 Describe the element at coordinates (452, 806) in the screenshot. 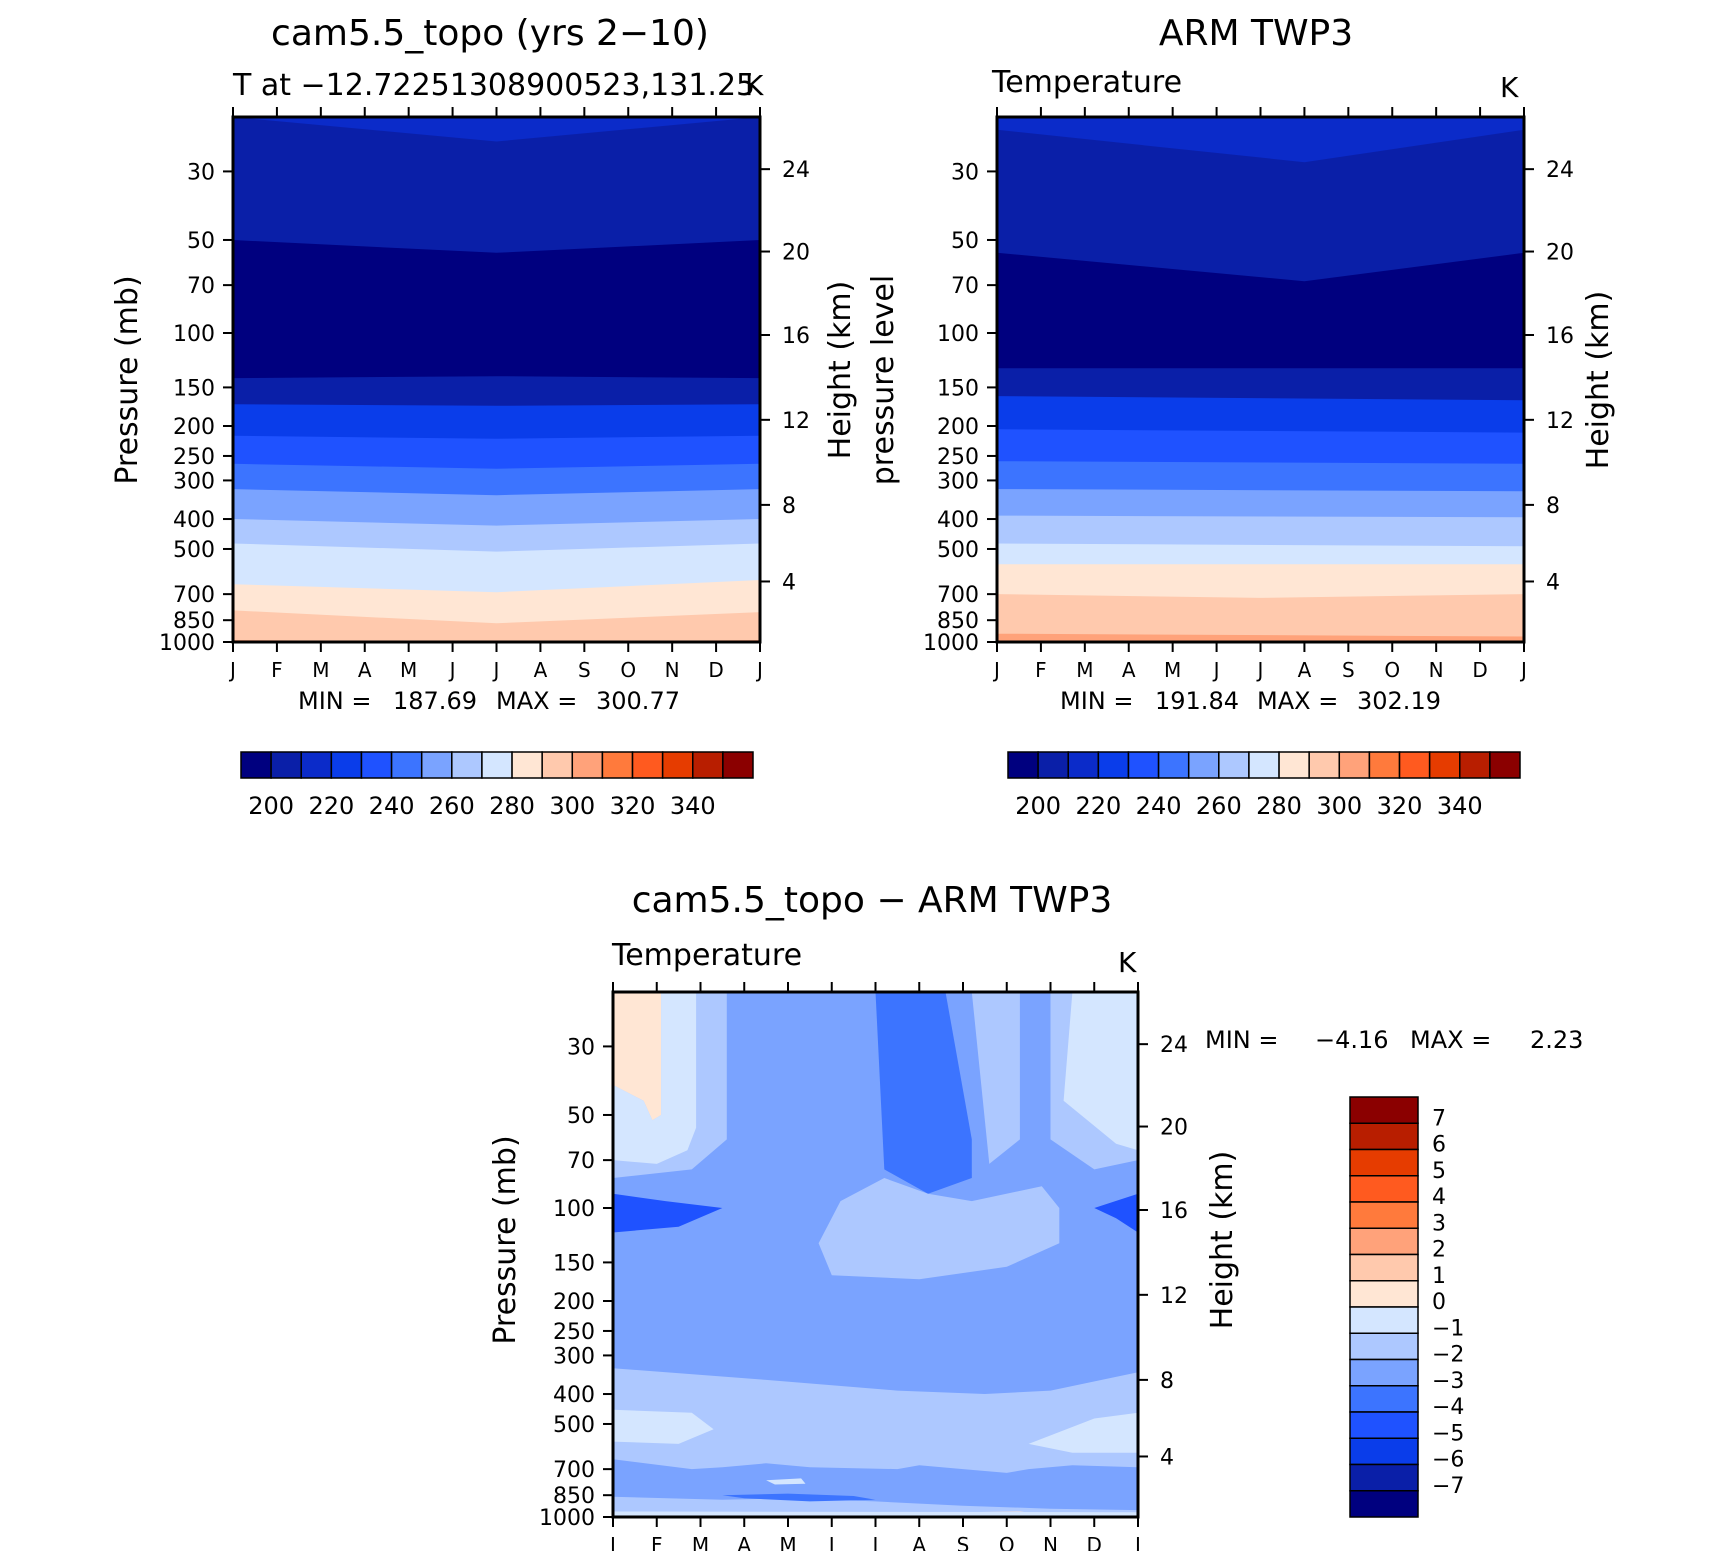

I see `colorbar-label: 260` at that location.